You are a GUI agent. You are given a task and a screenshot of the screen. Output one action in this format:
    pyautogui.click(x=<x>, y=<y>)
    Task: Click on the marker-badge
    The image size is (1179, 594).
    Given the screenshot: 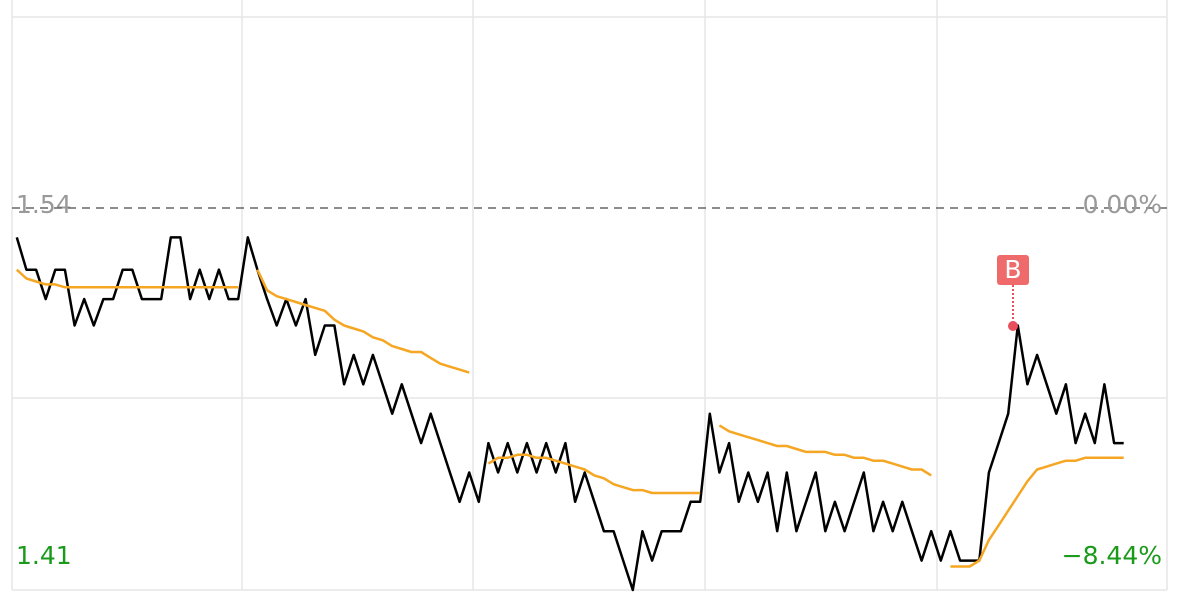 What is the action you would take?
    pyautogui.click(x=1013, y=270)
    